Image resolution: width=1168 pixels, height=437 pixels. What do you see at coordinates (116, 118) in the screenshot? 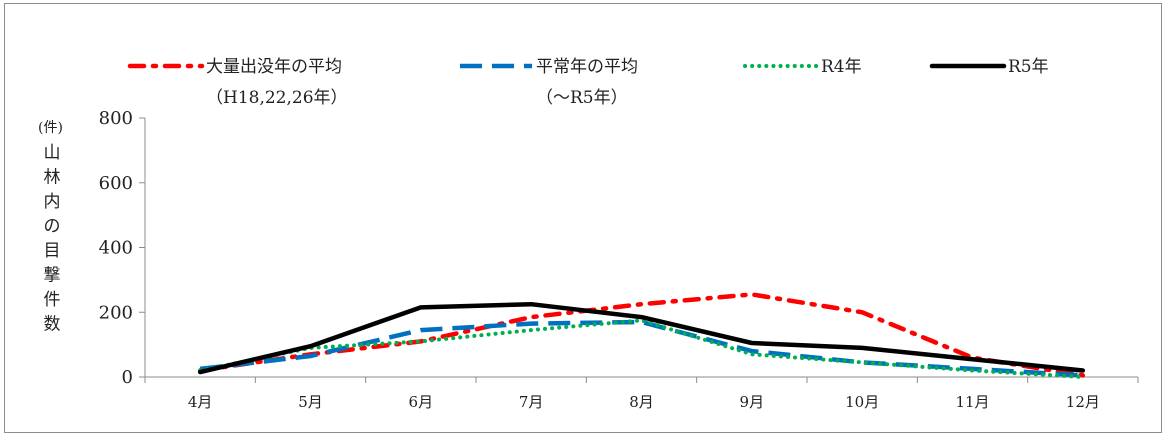
I see `y-tick-label: 800` at bounding box center [116, 118].